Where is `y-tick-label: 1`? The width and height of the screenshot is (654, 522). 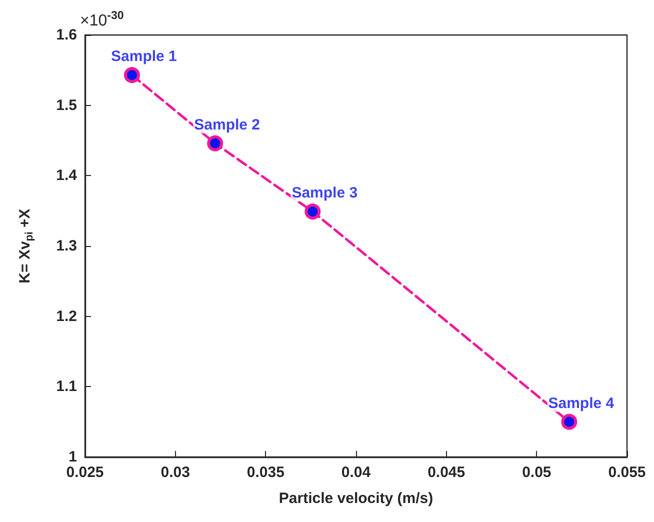
y-tick-label: 1 is located at coordinates (72, 457).